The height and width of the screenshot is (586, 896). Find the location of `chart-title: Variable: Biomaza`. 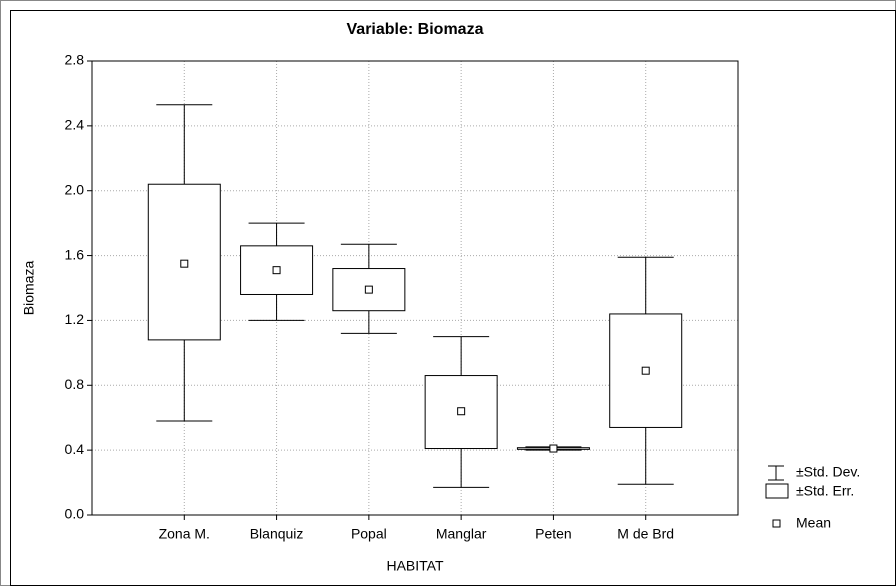

chart-title: Variable: Biomaza is located at coordinates (415, 29).